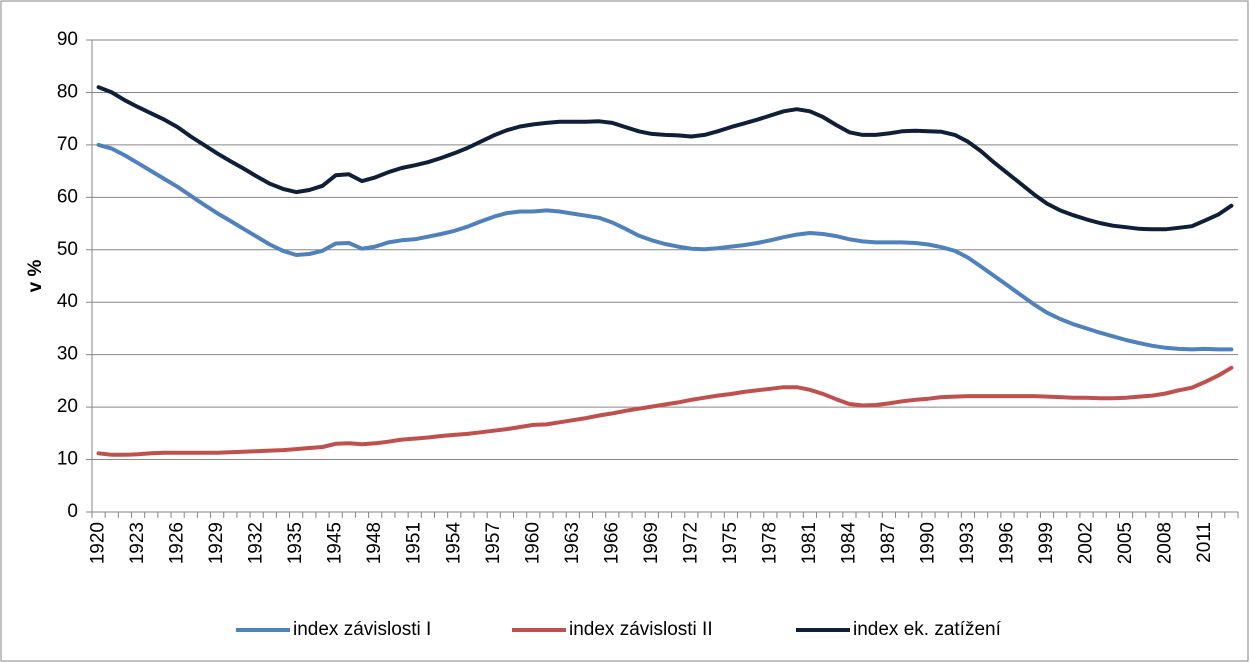 The height and width of the screenshot is (663, 1250). I want to click on x-tick-label: 1996, so click(1006, 543).